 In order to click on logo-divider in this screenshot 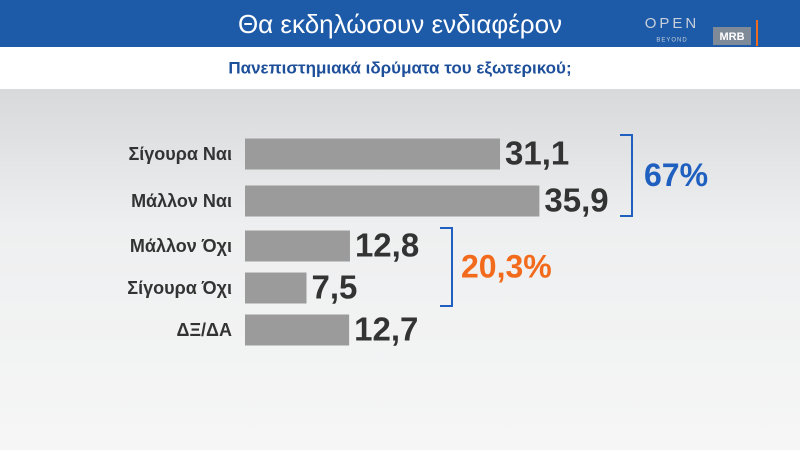, I will do `click(757, 33)`.